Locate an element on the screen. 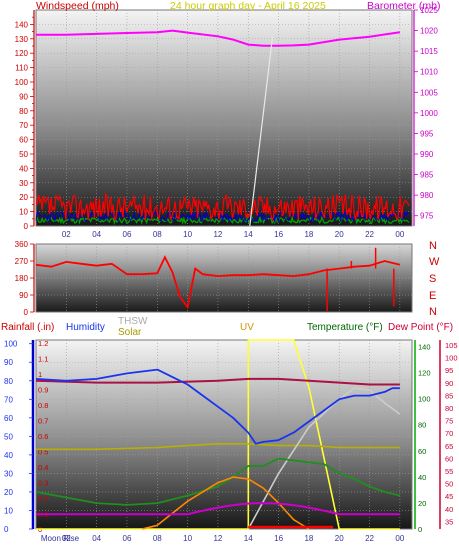 This screenshot has width=459, height=555. barometer-tick-label: 1010 is located at coordinates (429, 72).